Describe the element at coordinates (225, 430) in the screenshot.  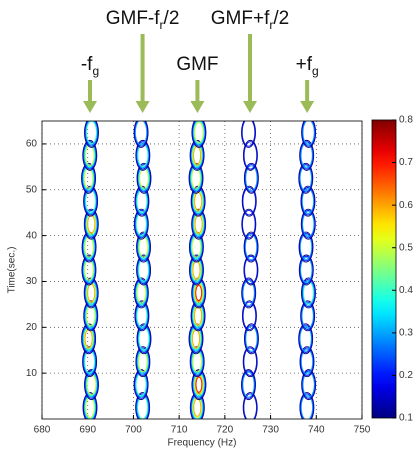
I see `x-tick-label: 720` at that location.